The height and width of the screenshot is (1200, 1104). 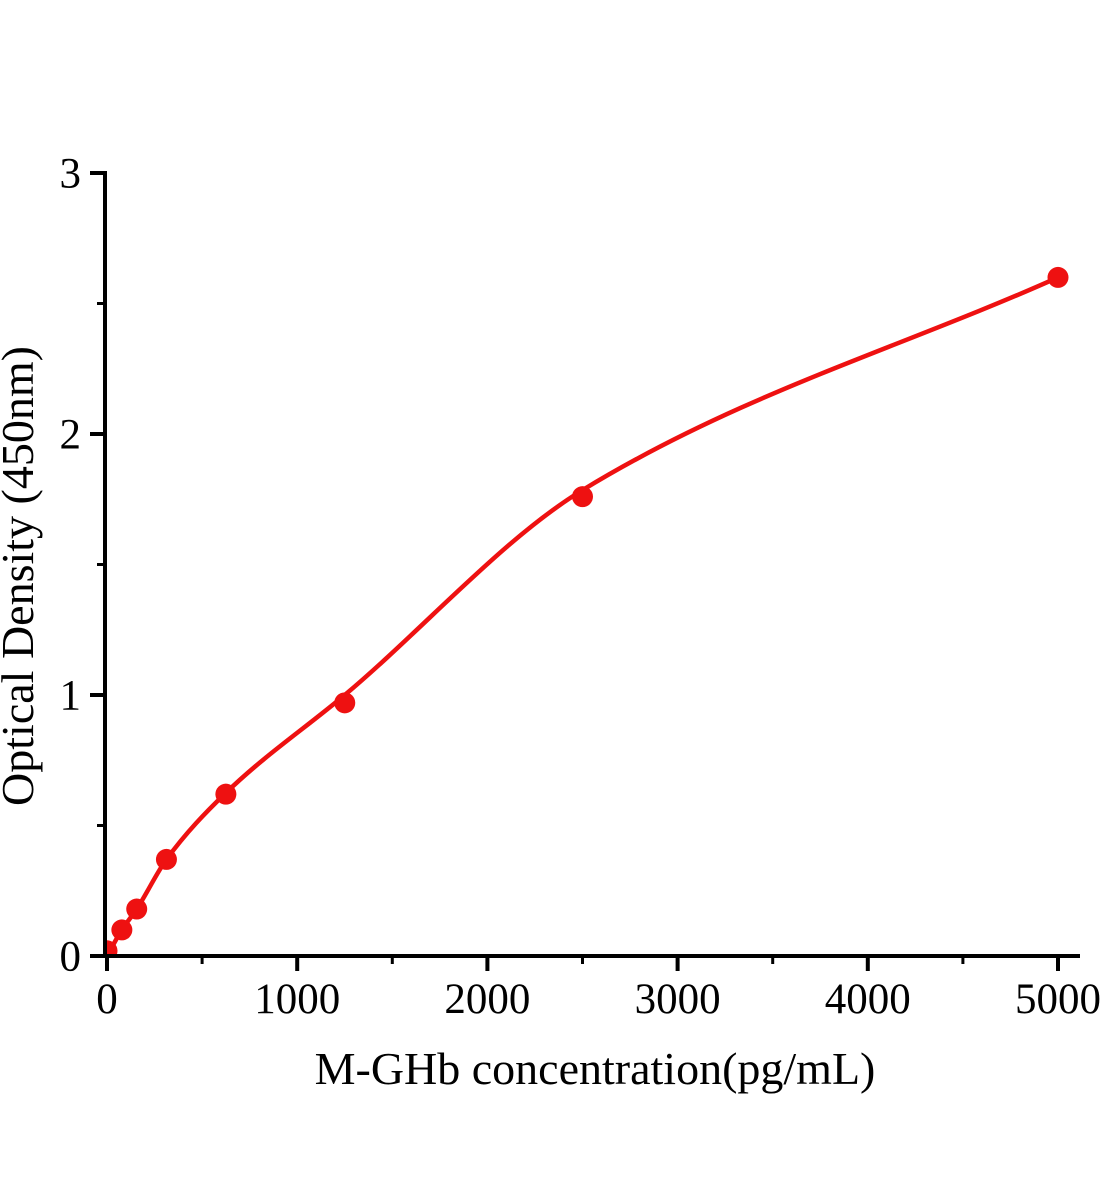 What do you see at coordinates (678, 999) in the screenshot?
I see `x-tick-label: 3000` at bounding box center [678, 999].